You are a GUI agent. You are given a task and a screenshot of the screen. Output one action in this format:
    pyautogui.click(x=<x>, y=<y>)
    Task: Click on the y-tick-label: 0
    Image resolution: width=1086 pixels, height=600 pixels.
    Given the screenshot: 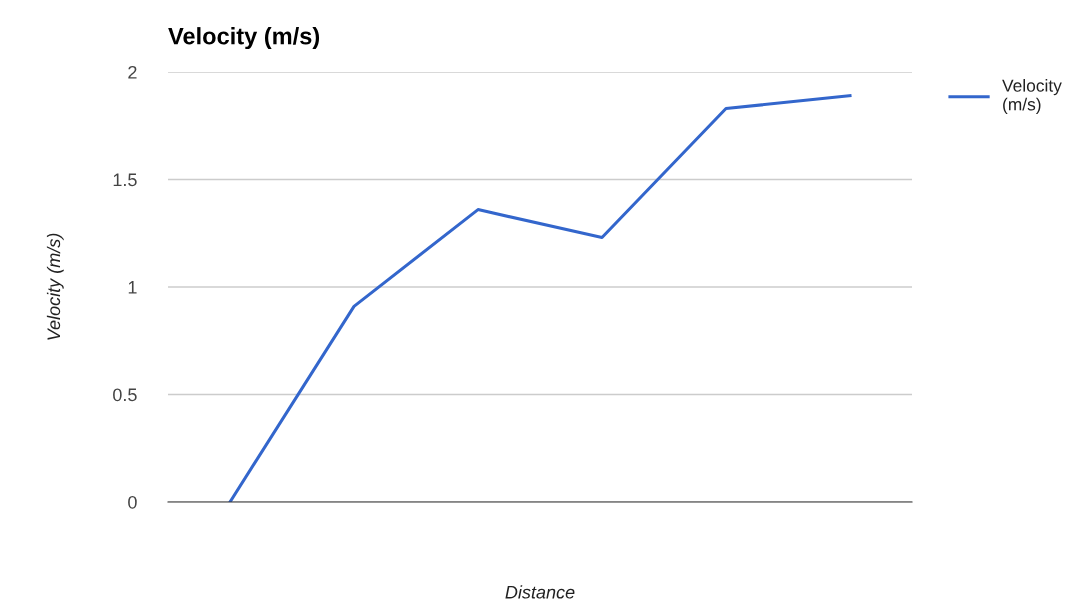 What is the action you would take?
    pyautogui.click(x=132, y=502)
    